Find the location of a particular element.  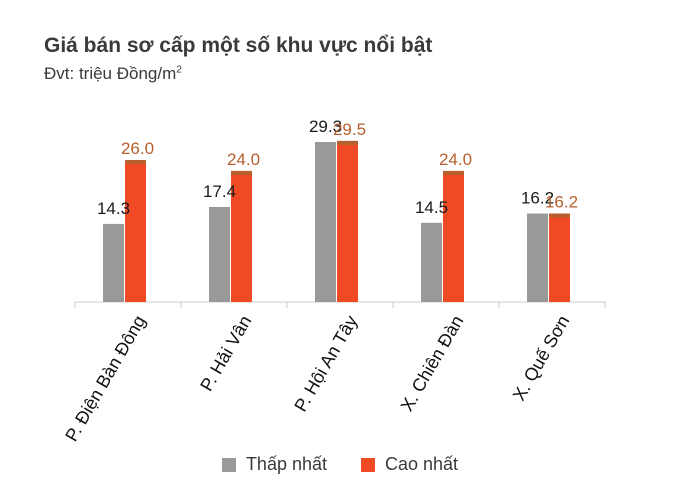

value-label-min: 16.2 is located at coordinates (537, 198).